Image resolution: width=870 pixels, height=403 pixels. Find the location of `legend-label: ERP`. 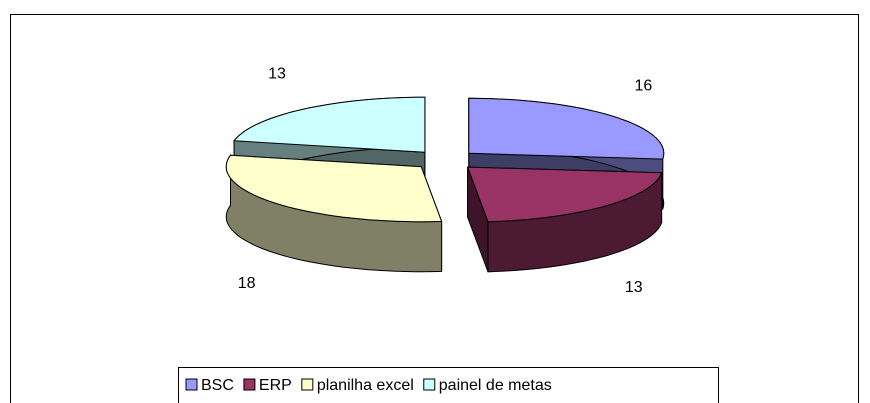

legend-label: ERP is located at coordinates (275, 385).